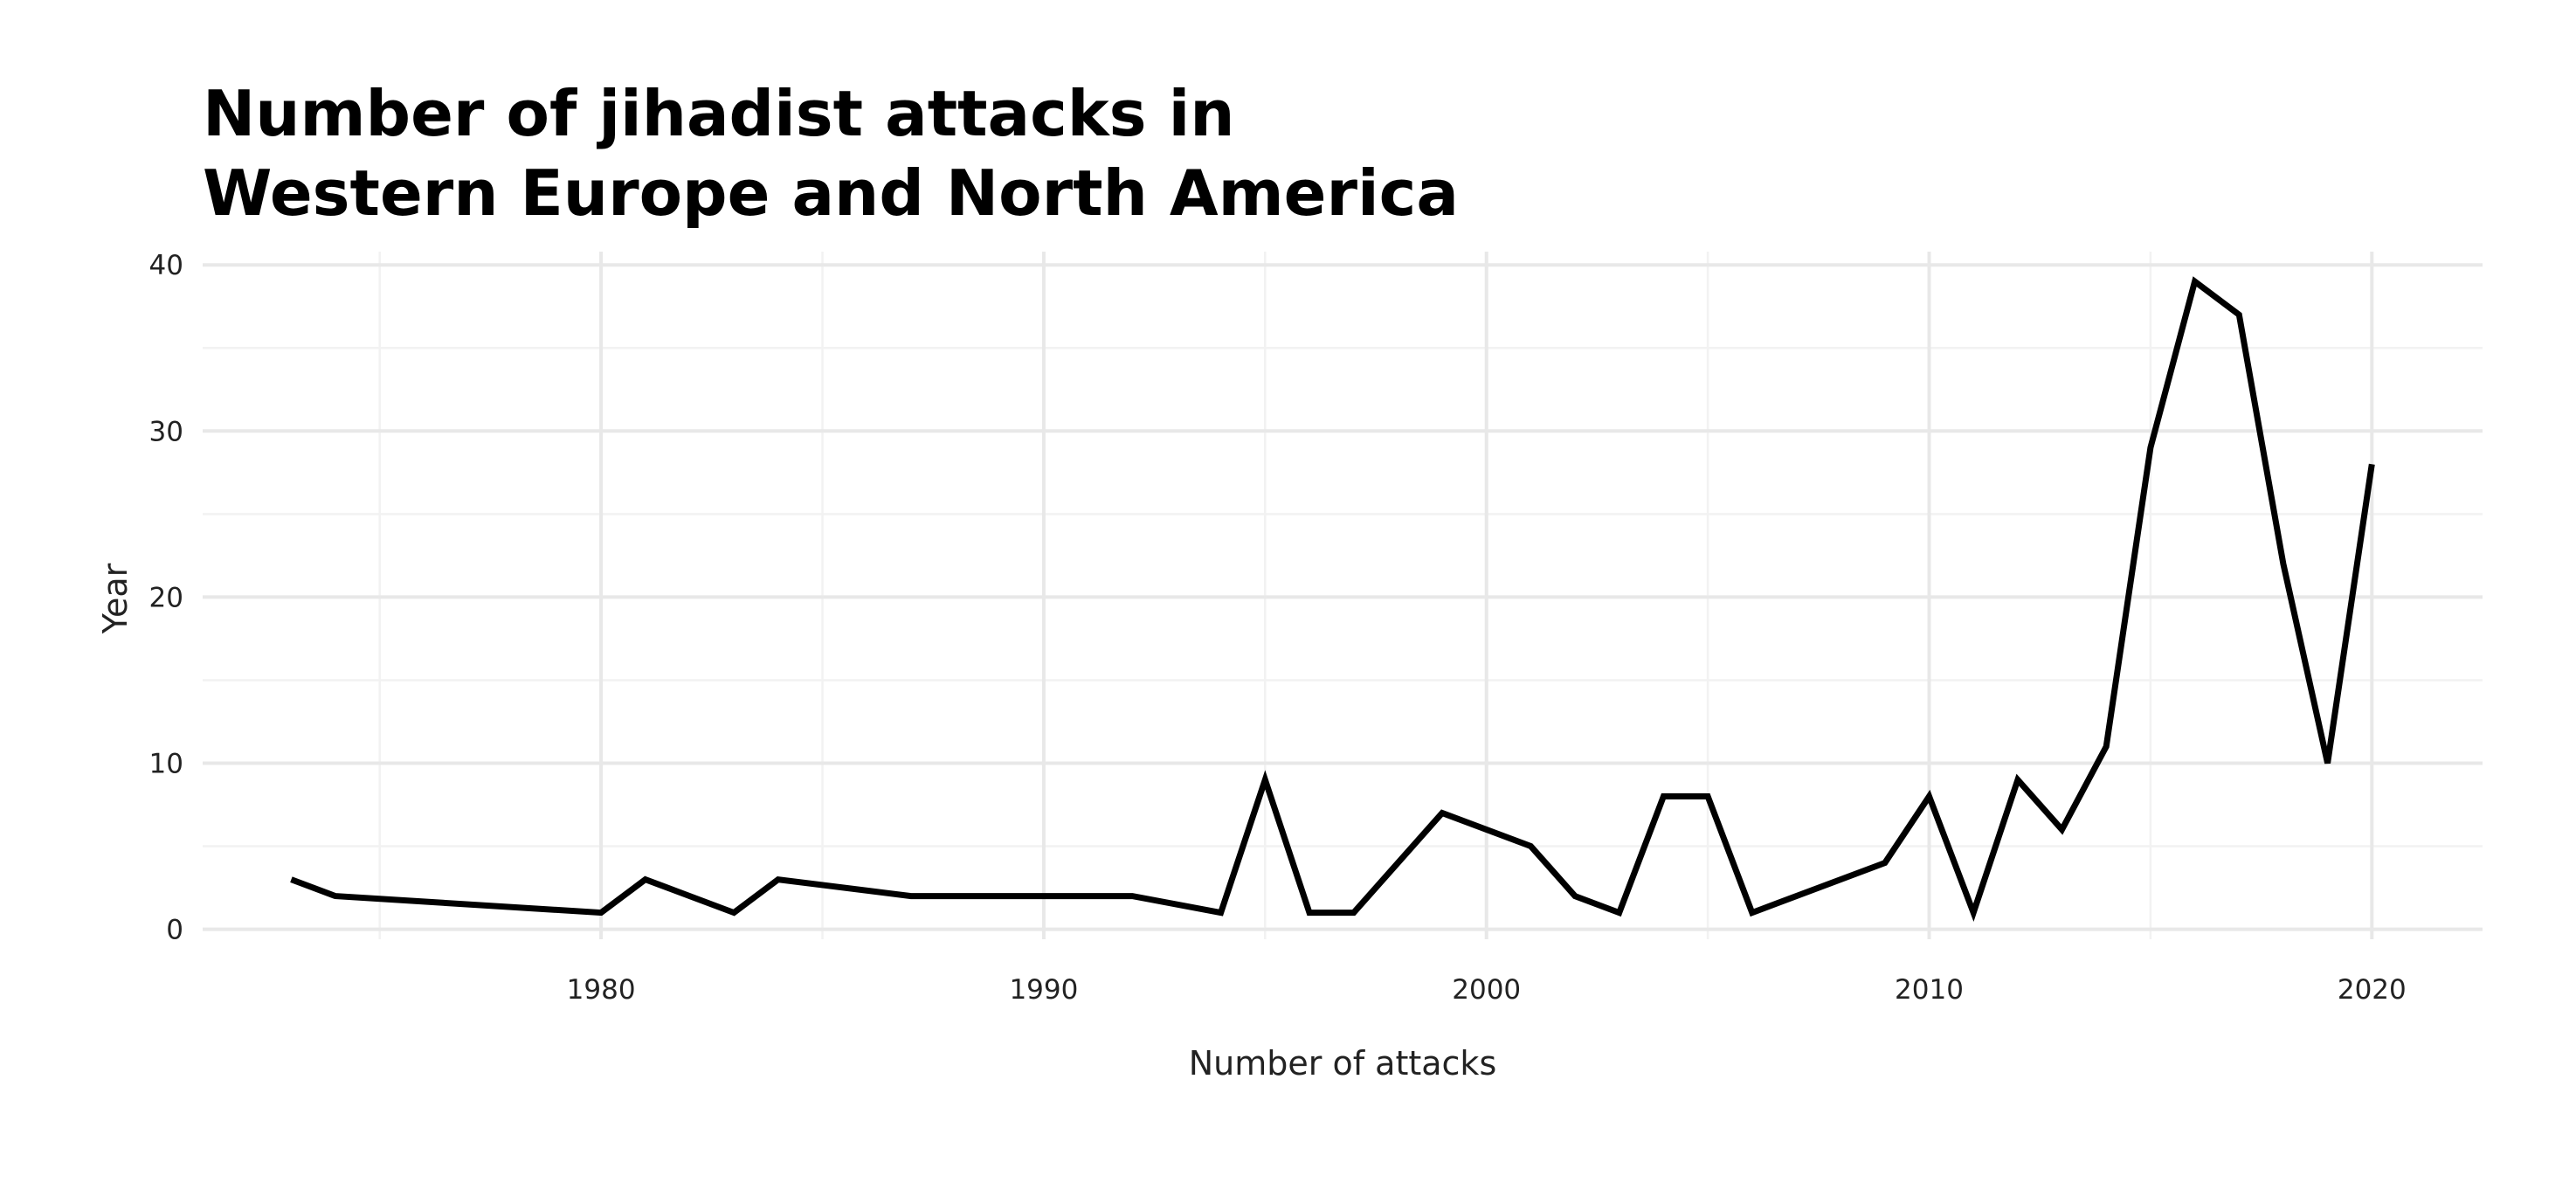 Image resolution: width=2576 pixels, height=1183 pixels. What do you see at coordinates (1486, 990) in the screenshot?
I see `x-tick-label: 2000` at bounding box center [1486, 990].